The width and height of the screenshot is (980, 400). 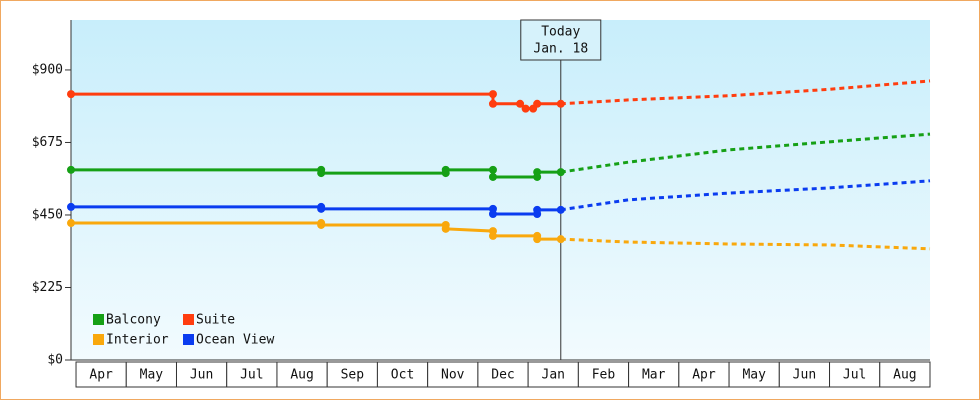 I want to click on y-tick-label: $225, so click(x=47, y=287).